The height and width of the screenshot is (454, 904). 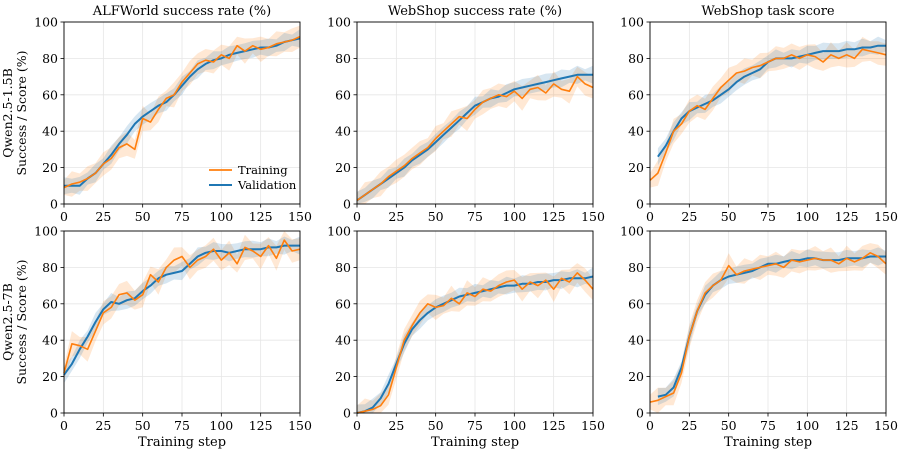 What do you see at coordinates (768, 11) in the screenshot?
I see `chart-title: WebShop task score` at bounding box center [768, 11].